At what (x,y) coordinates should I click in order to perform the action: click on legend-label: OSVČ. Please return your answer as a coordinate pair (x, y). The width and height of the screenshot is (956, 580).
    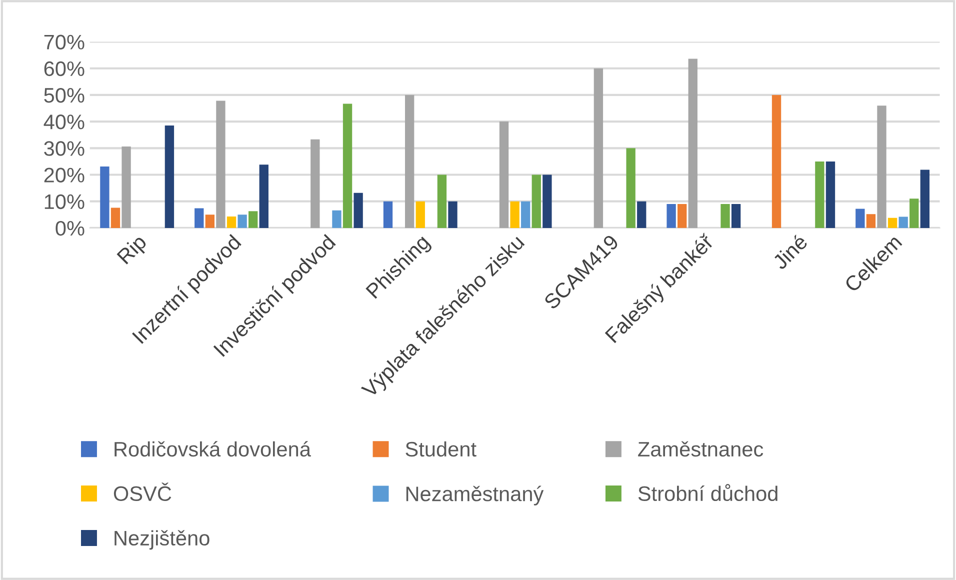
    Looking at the image, I should click on (143, 492).